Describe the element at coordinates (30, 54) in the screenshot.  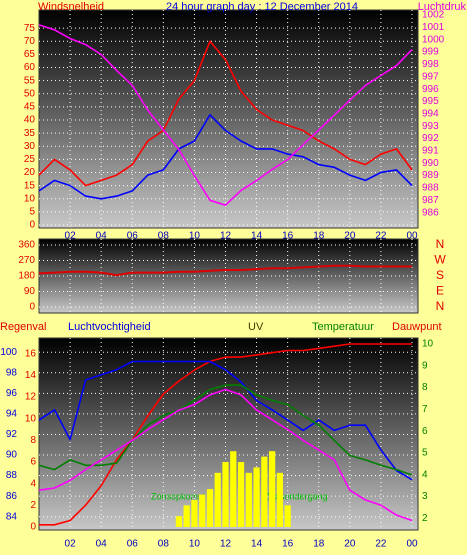
I see `y-tick-label: 65` at that location.